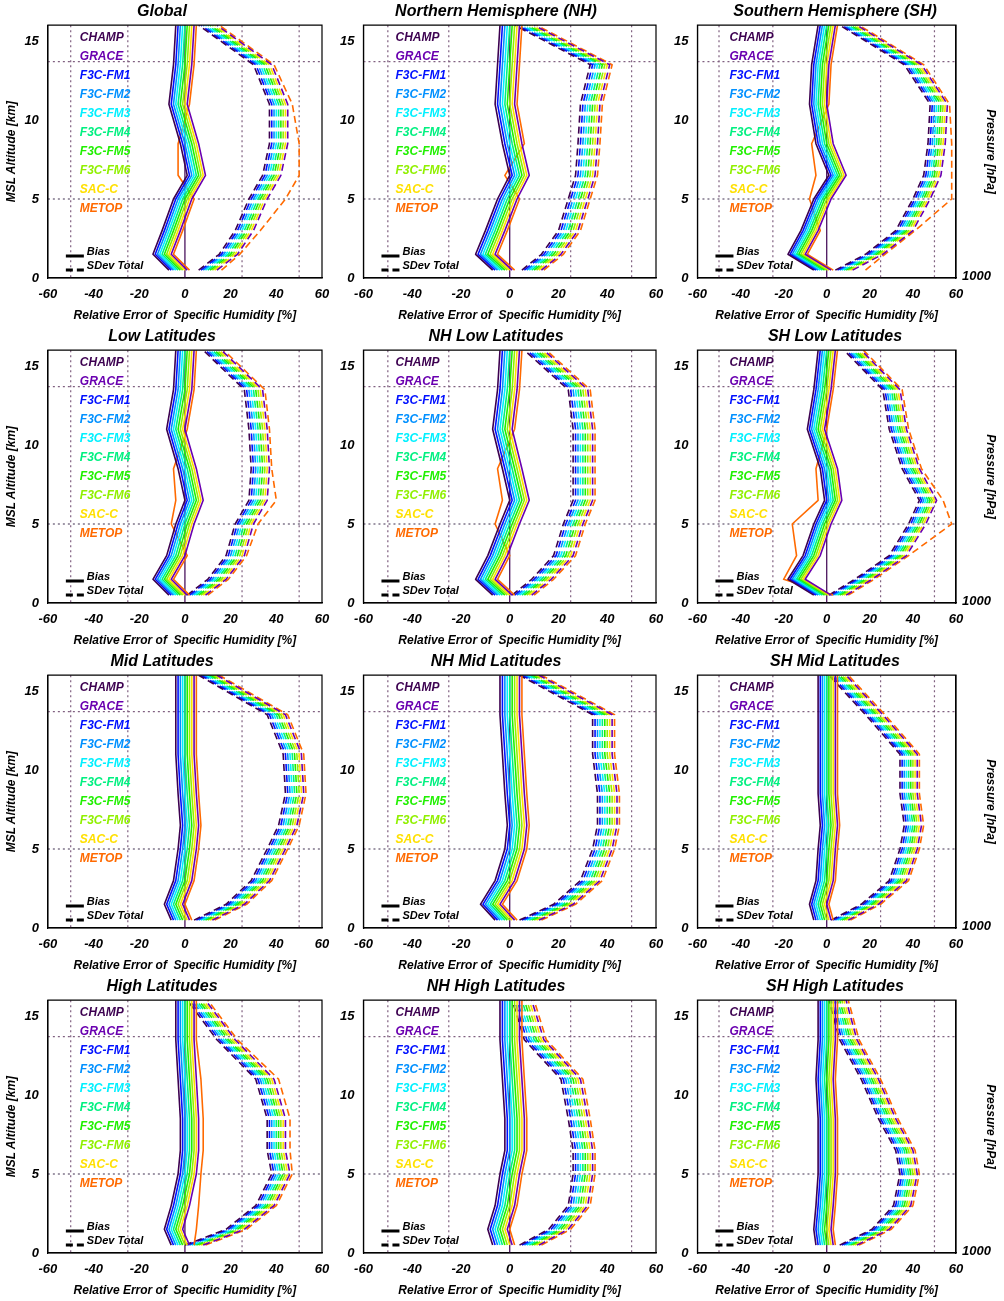 The image size is (1004, 1301). Describe the element at coordinates (991, 802) in the screenshot. I see `y2-axis-title: Pressure [hPa]` at that location.